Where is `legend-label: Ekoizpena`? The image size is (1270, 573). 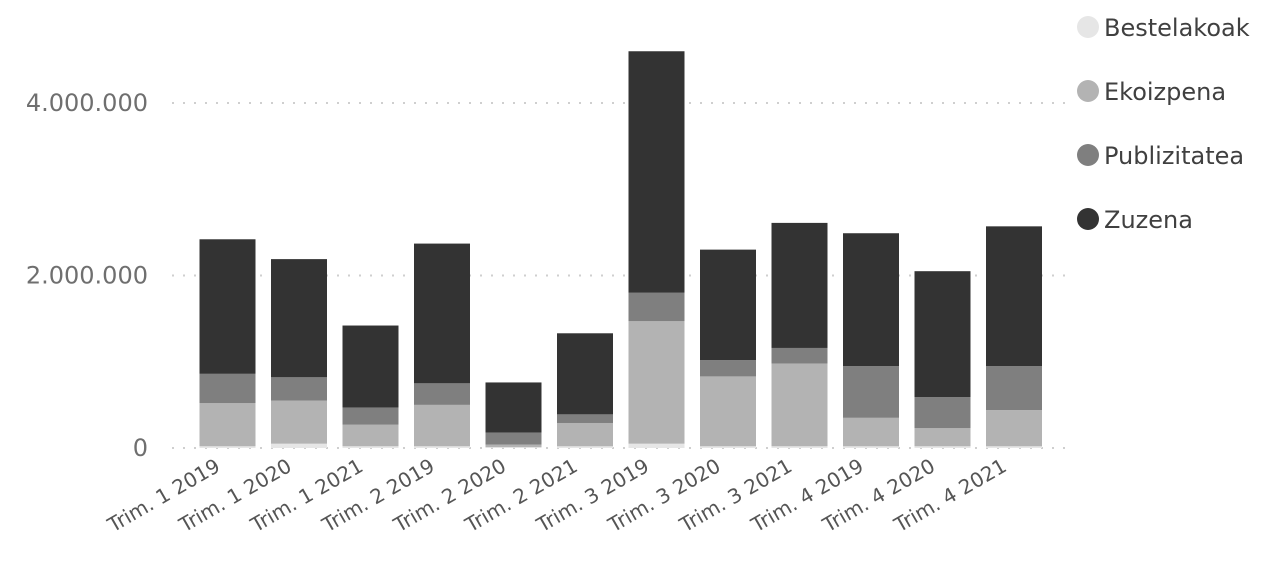 legend-label: Ekoizpena is located at coordinates (1165, 92).